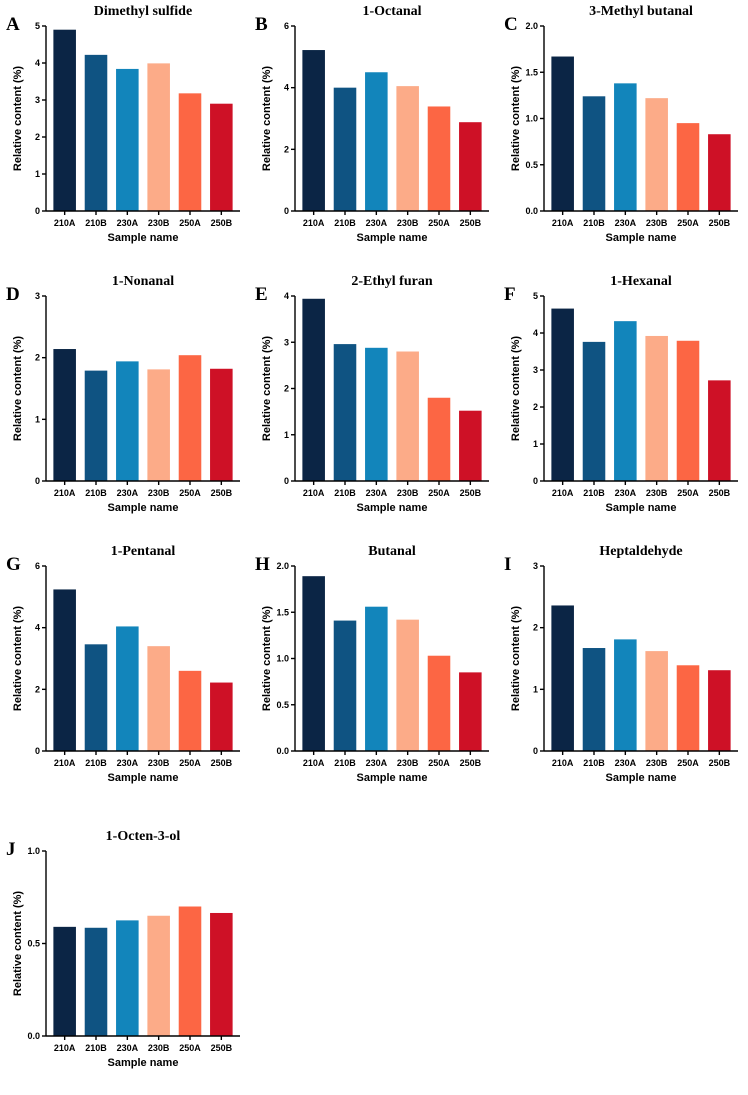  What do you see at coordinates (143, 281) in the screenshot?
I see `chart-title: 1-Nonanal` at bounding box center [143, 281].